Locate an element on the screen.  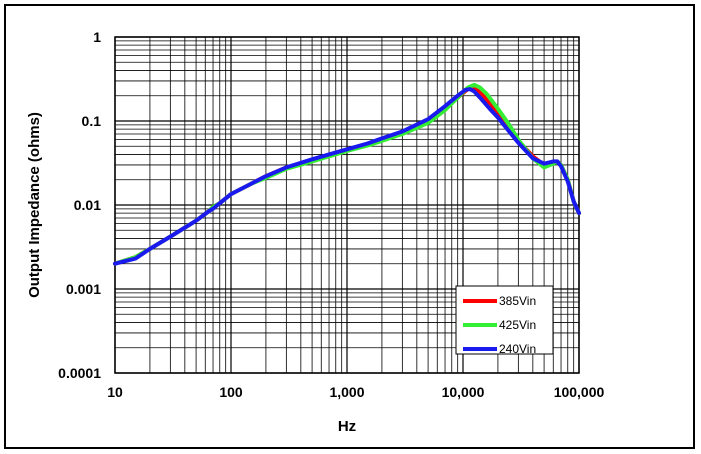
legend-box is located at coordinates (504, 320).